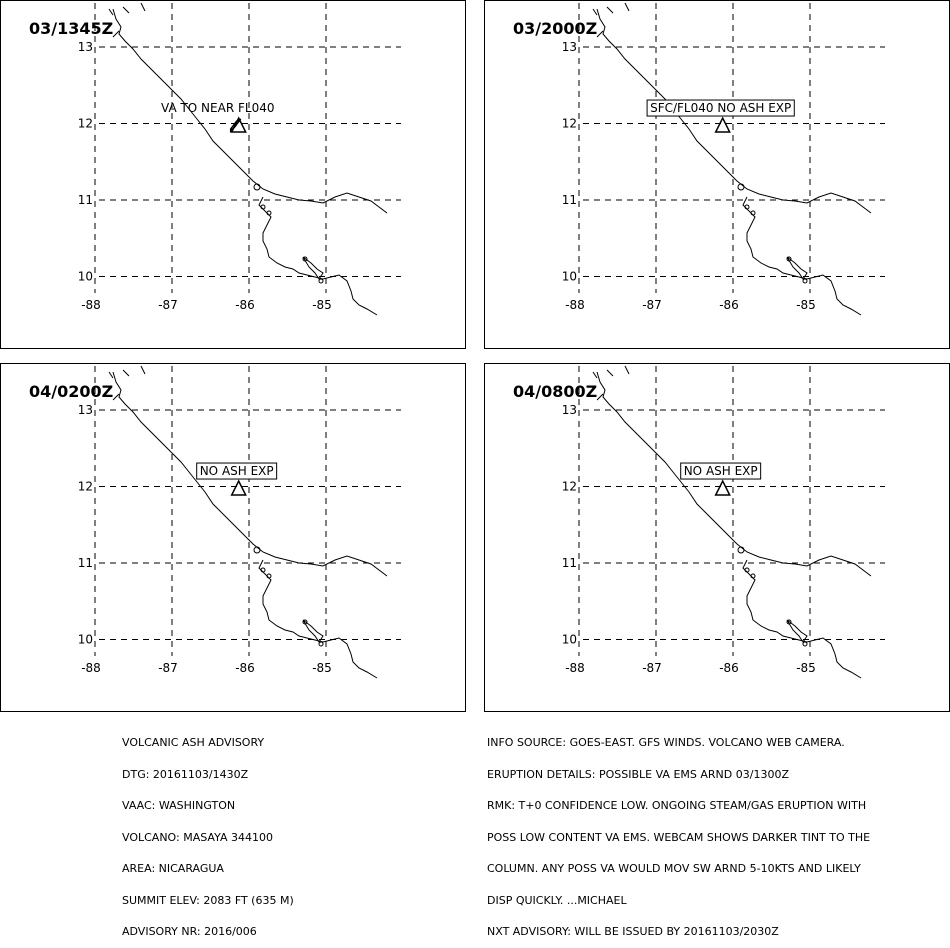 This screenshot has width=950, height=948. I want to click on forecast-label-text: VA TO NEAR FL040, so click(217, 108).